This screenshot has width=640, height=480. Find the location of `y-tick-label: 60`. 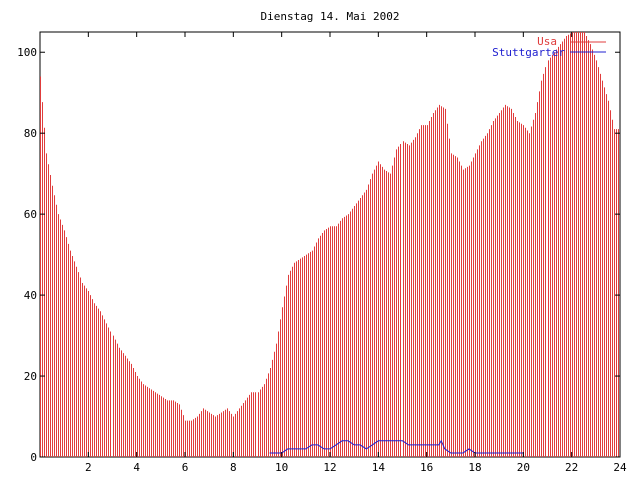

y-tick-label: 60 is located at coordinates (30, 214).